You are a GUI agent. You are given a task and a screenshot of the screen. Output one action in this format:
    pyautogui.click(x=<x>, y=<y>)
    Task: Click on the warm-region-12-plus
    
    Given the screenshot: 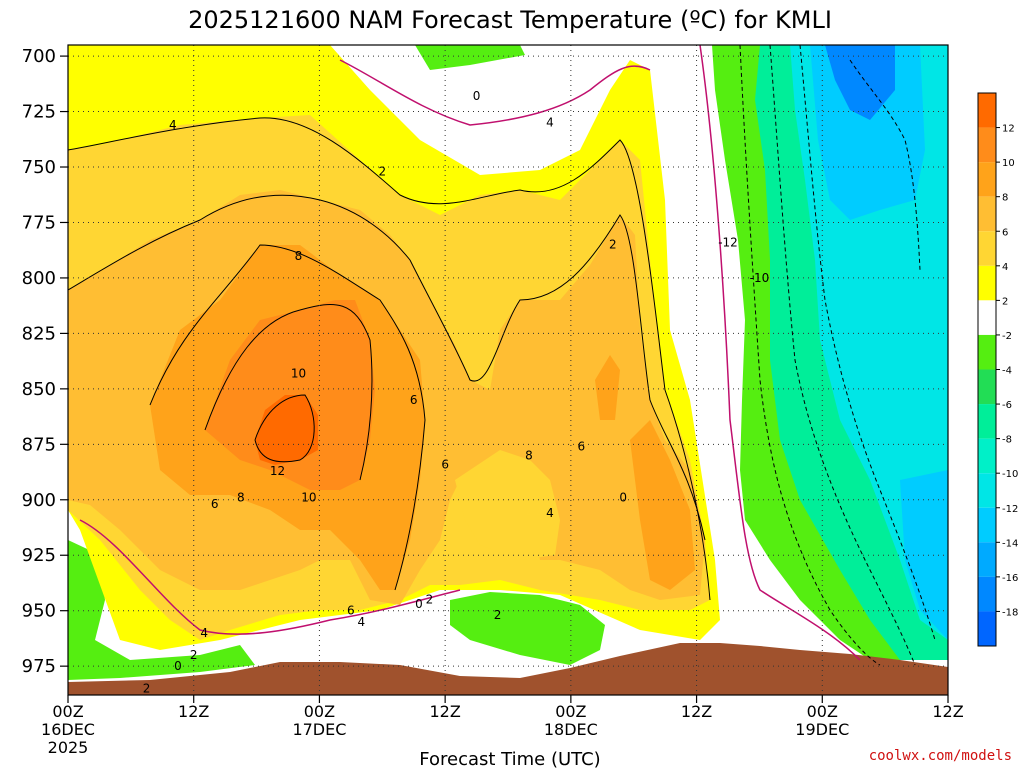 What is the action you would take?
    pyautogui.click(x=286, y=430)
    